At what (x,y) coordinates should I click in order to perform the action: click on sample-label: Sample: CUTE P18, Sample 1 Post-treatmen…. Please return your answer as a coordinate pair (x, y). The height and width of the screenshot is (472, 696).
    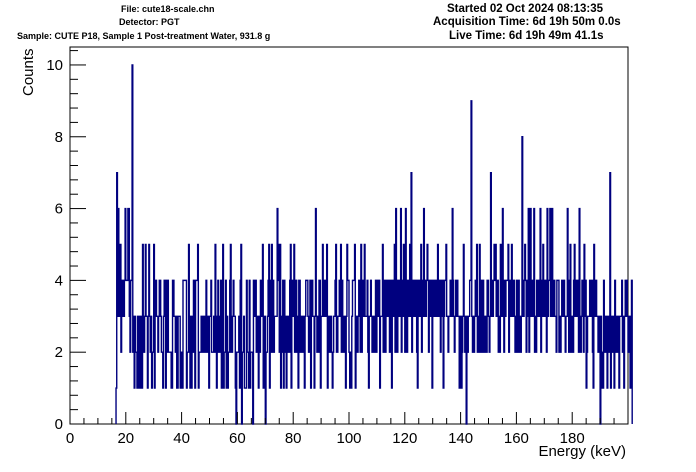
    Looking at the image, I should click on (144, 36).